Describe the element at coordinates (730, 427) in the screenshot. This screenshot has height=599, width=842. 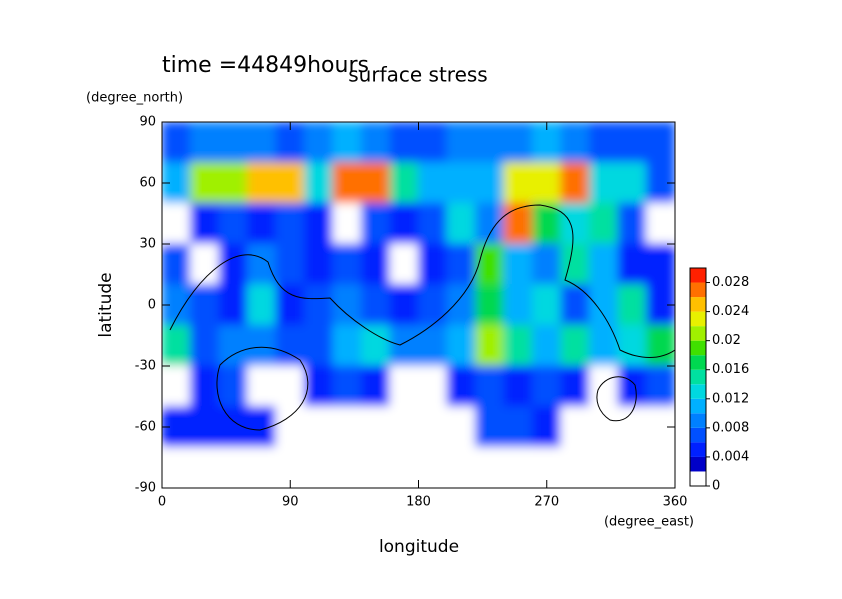
I see `colorbar-tick-label: 0.008` at that location.